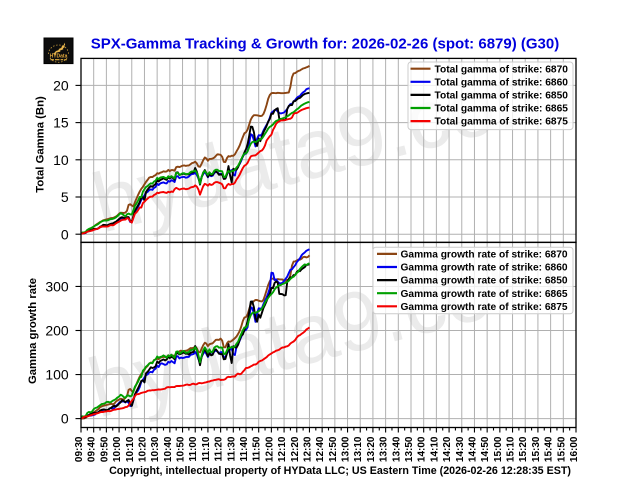 Image resolution: width=640 pixels, height=485 pixels. Describe the element at coordinates (231, 448) in the screenshot. I see `svg-text: 11:30` at that location.